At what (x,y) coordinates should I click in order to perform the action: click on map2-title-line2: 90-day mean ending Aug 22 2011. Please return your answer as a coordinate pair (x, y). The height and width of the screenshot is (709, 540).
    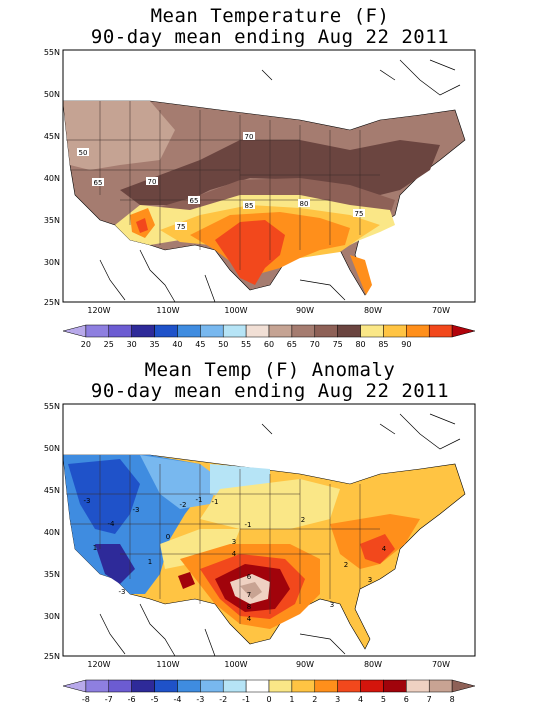
    Looking at the image, I should click on (270, 391).